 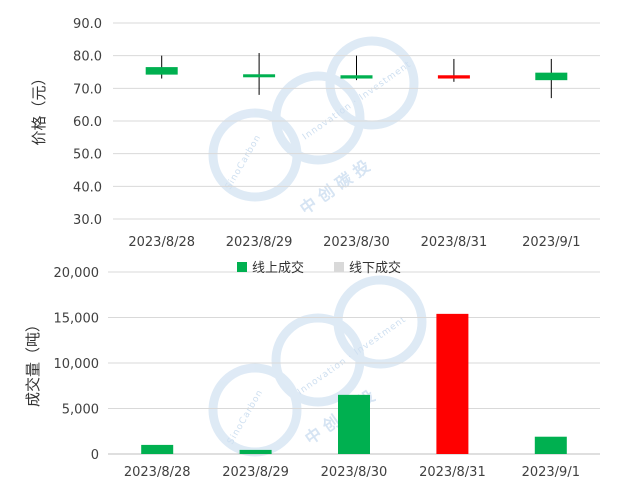 What do you see at coordinates (77, 364) in the screenshot?
I see `volume-y-tick-label: 10,000` at bounding box center [77, 364].